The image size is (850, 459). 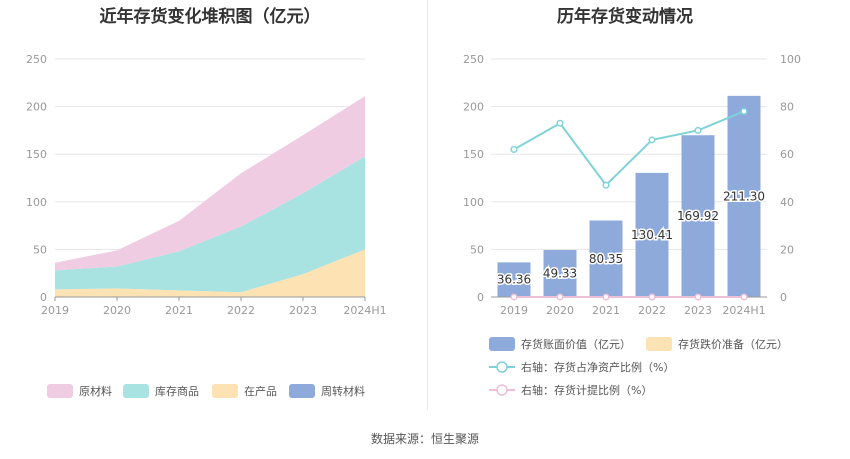 I want to click on bar-2020, so click(x=560, y=273).